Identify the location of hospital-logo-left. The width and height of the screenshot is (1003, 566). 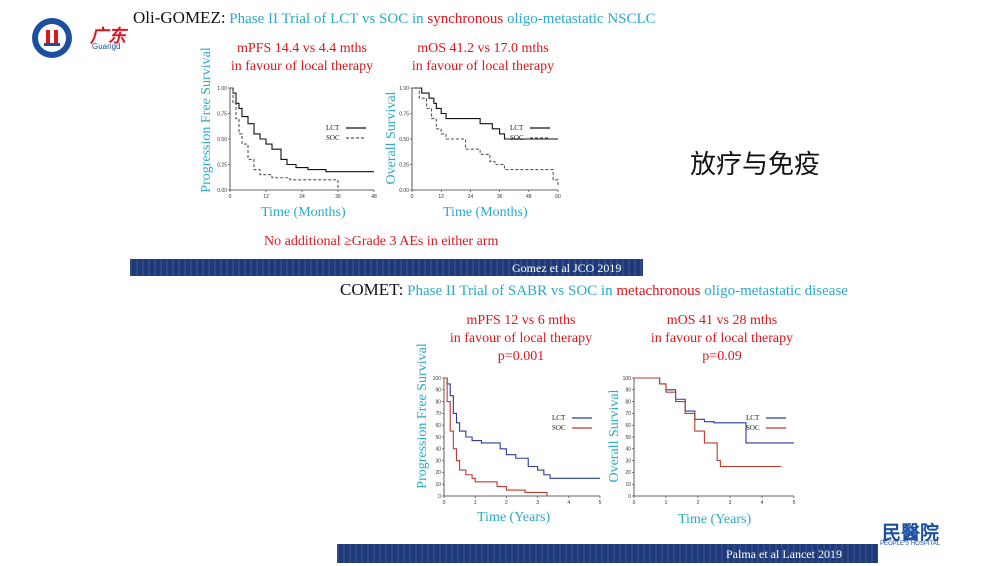
(56, 38).